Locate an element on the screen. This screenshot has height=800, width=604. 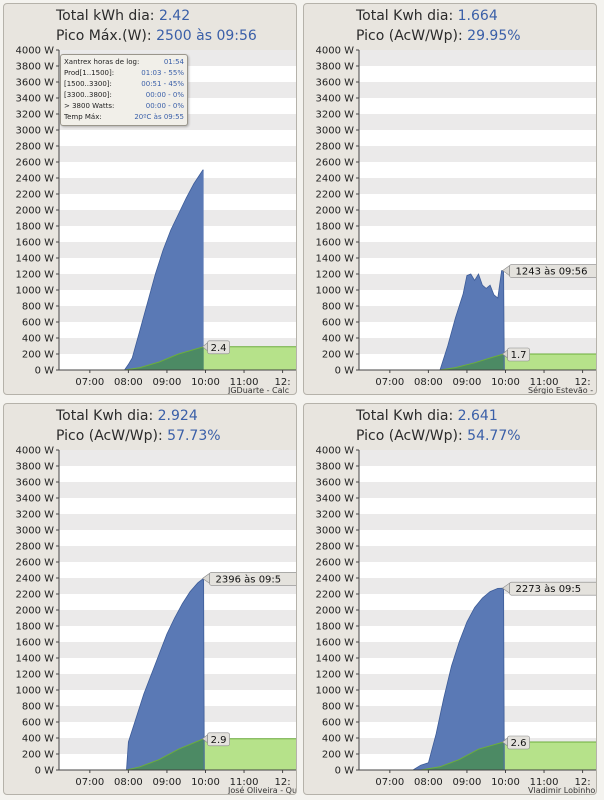
peak-callout: 2273 às 09:5 is located at coordinates (549, 588).